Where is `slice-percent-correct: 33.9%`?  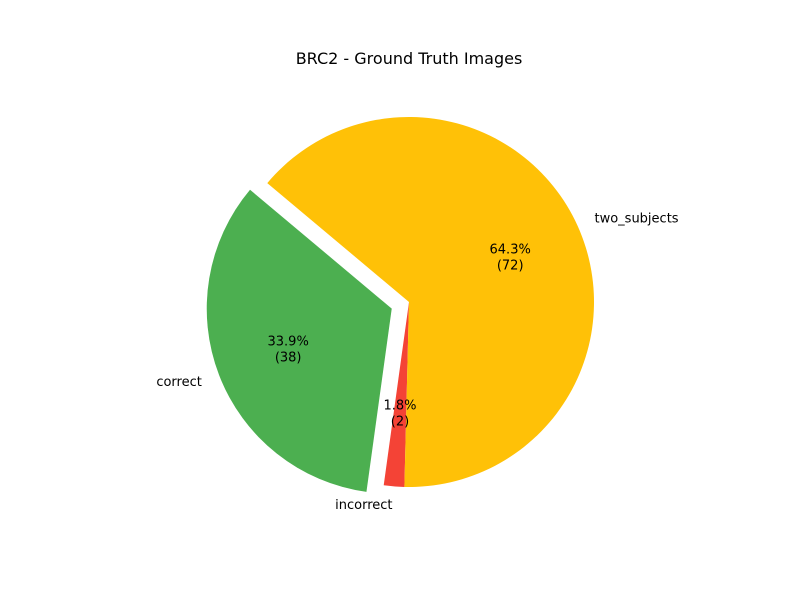 slice-percent-correct: 33.9% is located at coordinates (288, 342).